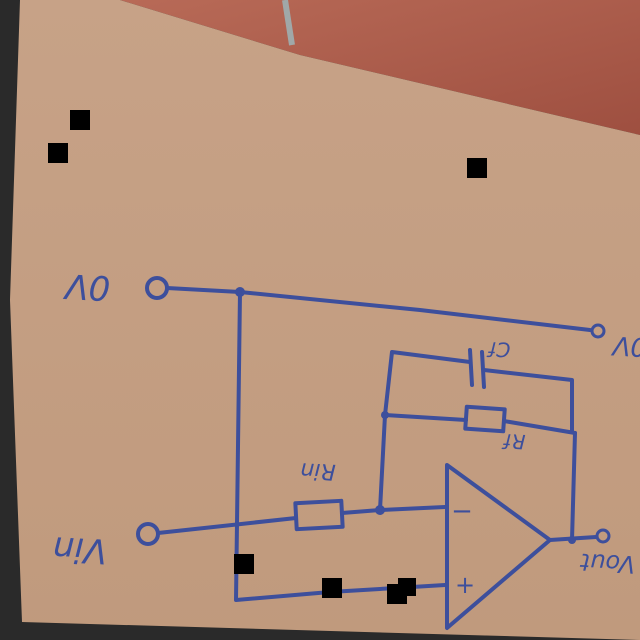  What do you see at coordinates (528, 401) in the screenshot?
I see `wire-cf-right` at bounding box center [528, 401].